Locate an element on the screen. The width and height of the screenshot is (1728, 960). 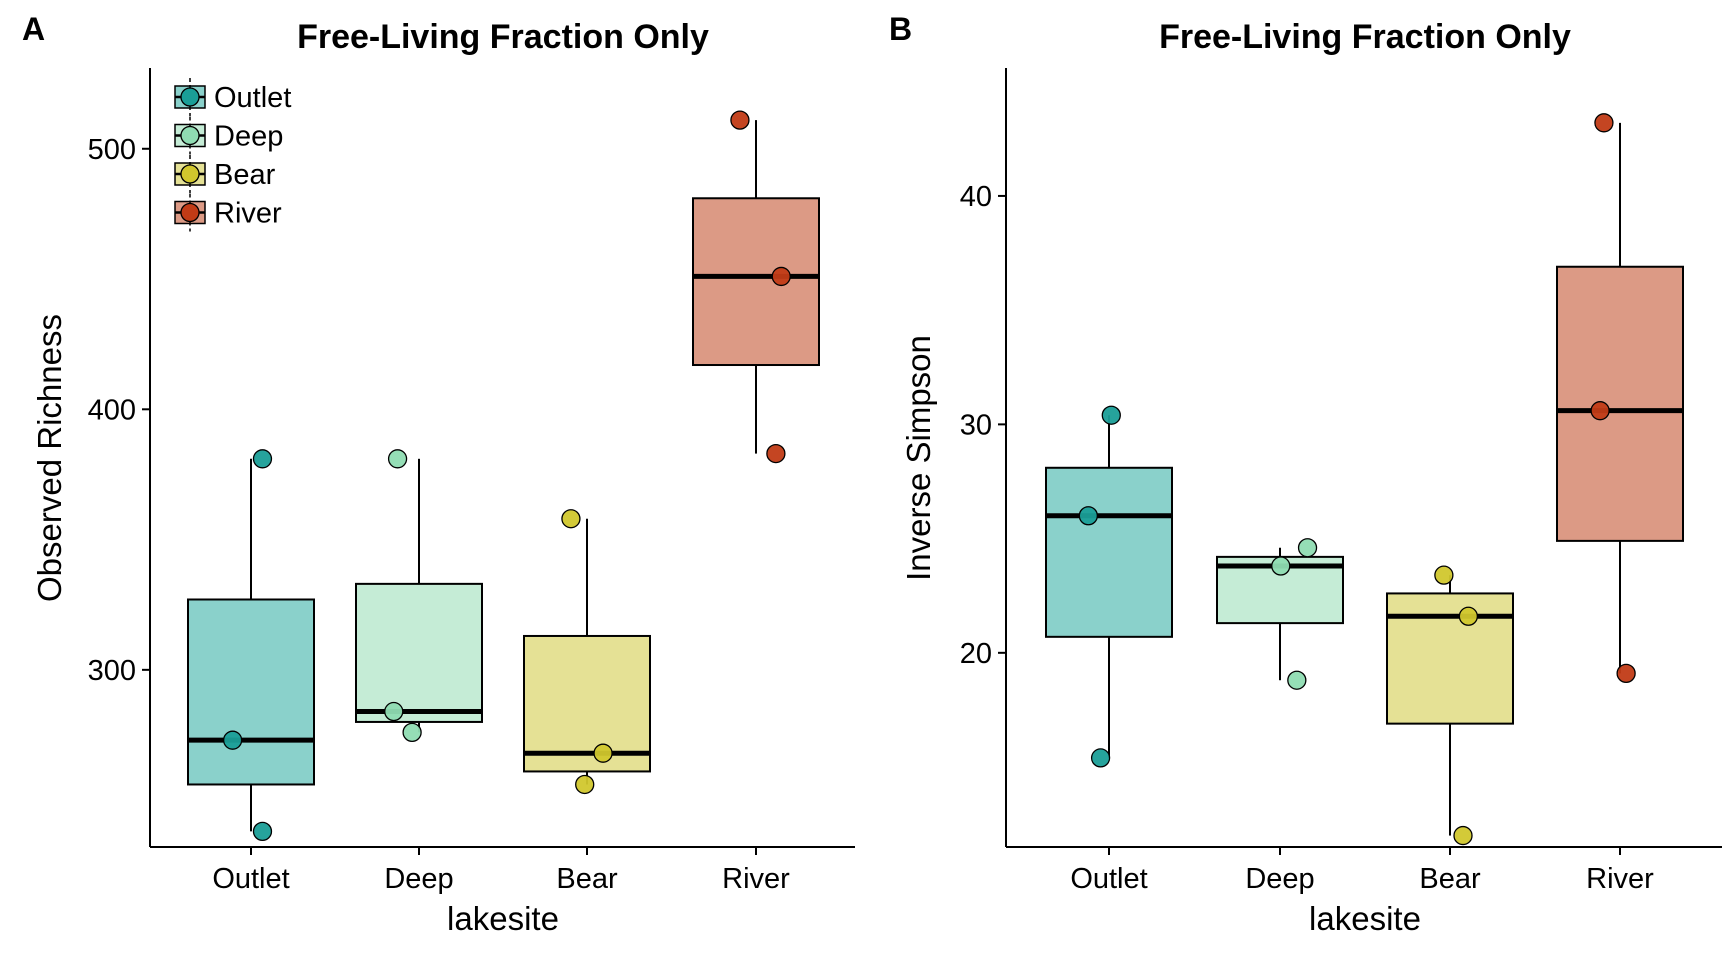
legend-label: River is located at coordinates (248, 214).